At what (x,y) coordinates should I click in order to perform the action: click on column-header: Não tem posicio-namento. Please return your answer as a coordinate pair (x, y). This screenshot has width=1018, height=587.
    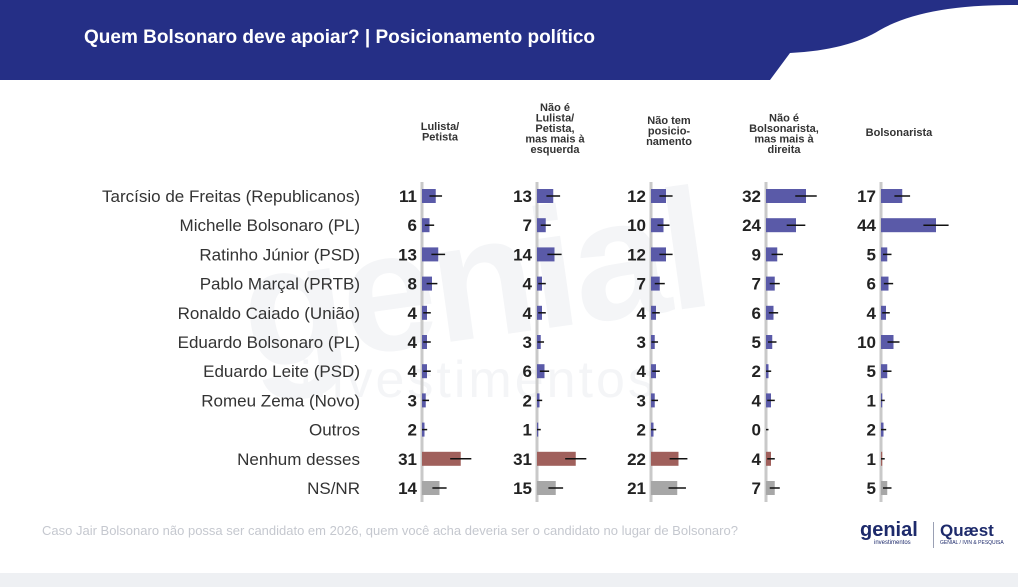
    Looking at the image, I should click on (669, 131).